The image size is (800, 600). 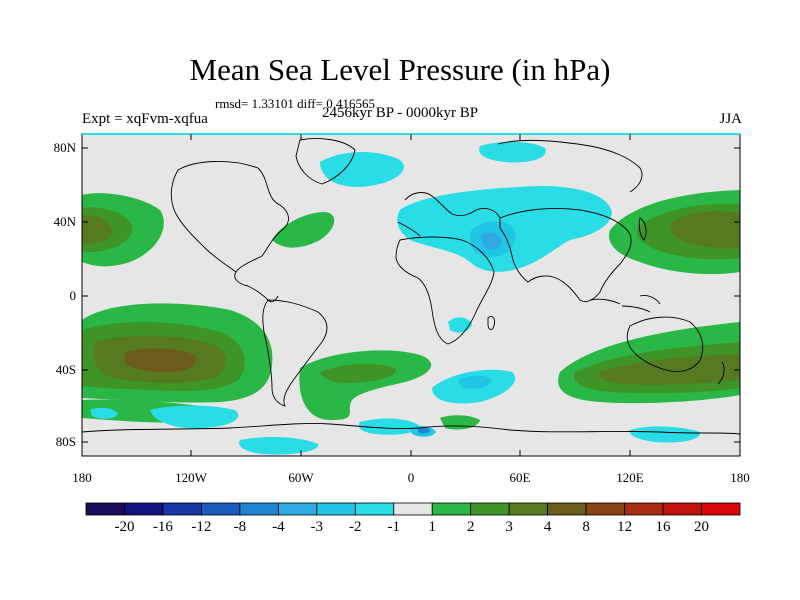 I want to click on anomaly-southwest-negative, so click(x=104, y=413).